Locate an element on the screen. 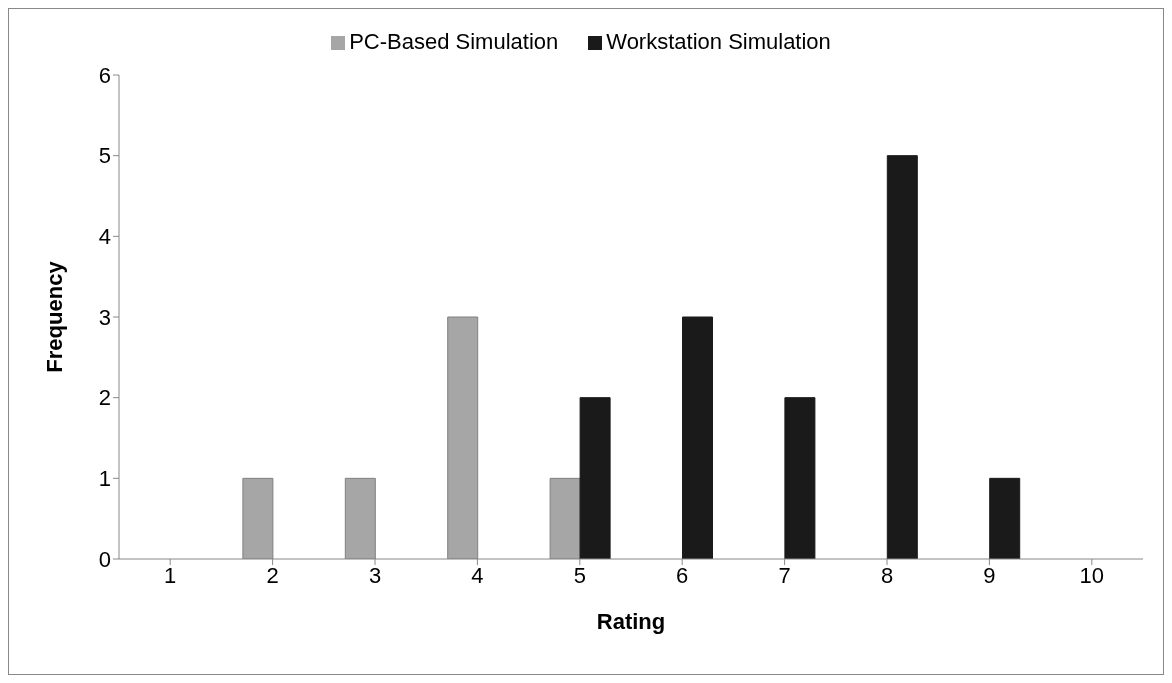 The image size is (1172, 683). x-tick-label: 6 is located at coordinates (682, 575).